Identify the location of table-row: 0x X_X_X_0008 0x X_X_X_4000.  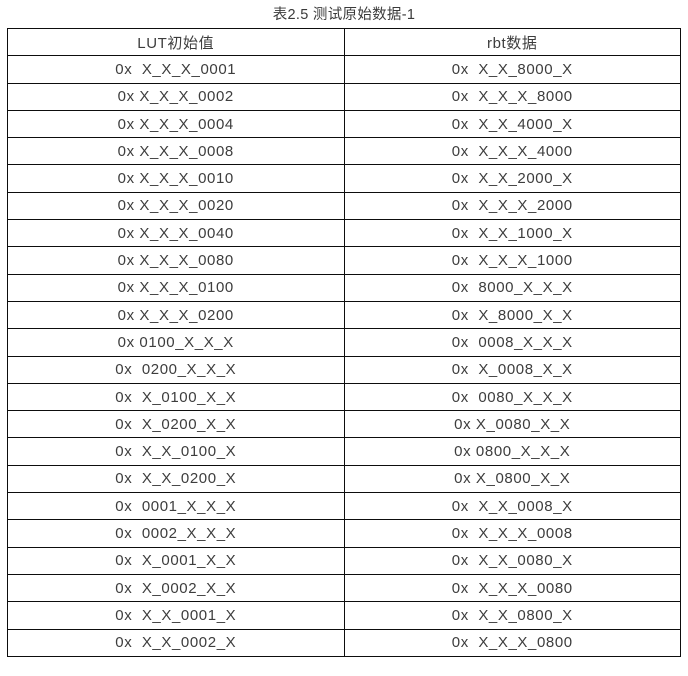
(344, 151).